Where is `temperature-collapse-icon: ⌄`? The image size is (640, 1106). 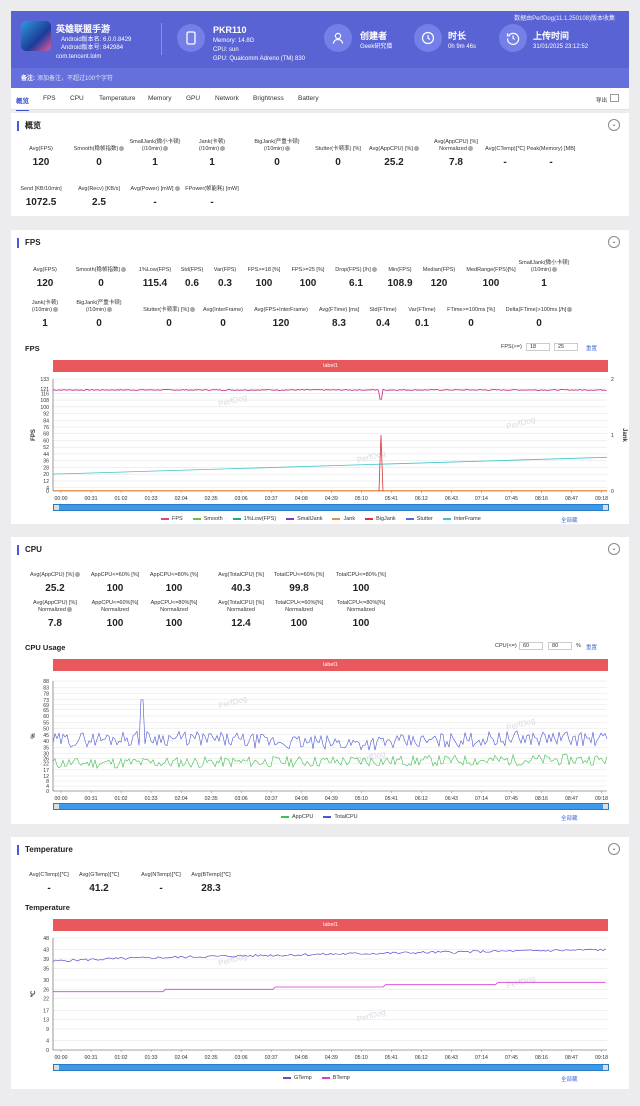
temperature-collapse-icon: ⌄ is located at coordinates (614, 849).